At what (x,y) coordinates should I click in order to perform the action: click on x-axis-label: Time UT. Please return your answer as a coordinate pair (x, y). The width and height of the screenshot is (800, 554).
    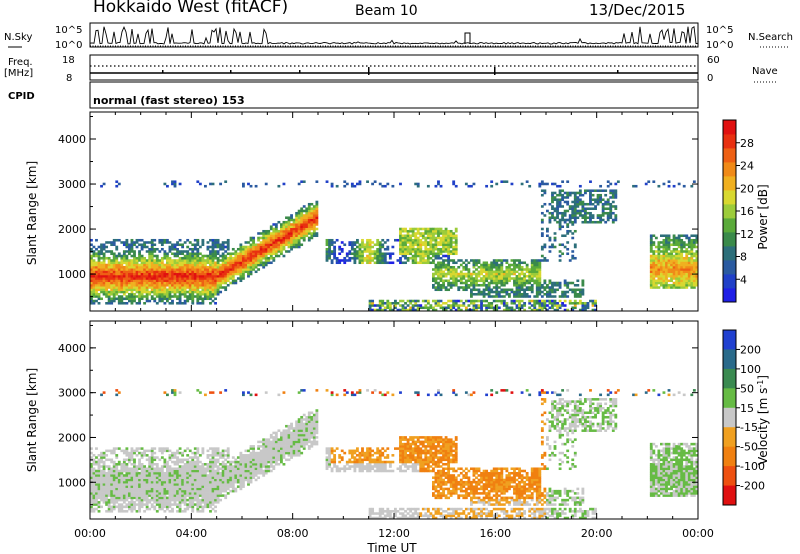
    Looking at the image, I should click on (391, 547).